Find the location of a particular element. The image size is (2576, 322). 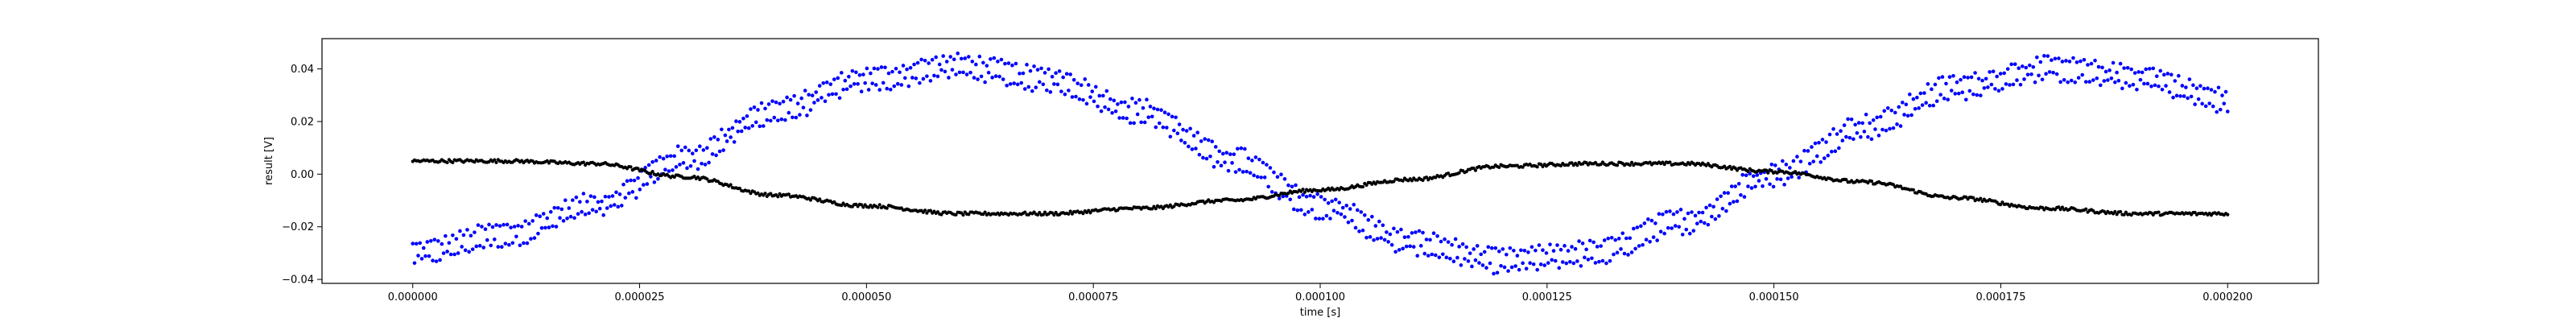

y-tick-label: 0.00 is located at coordinates (302, 175).